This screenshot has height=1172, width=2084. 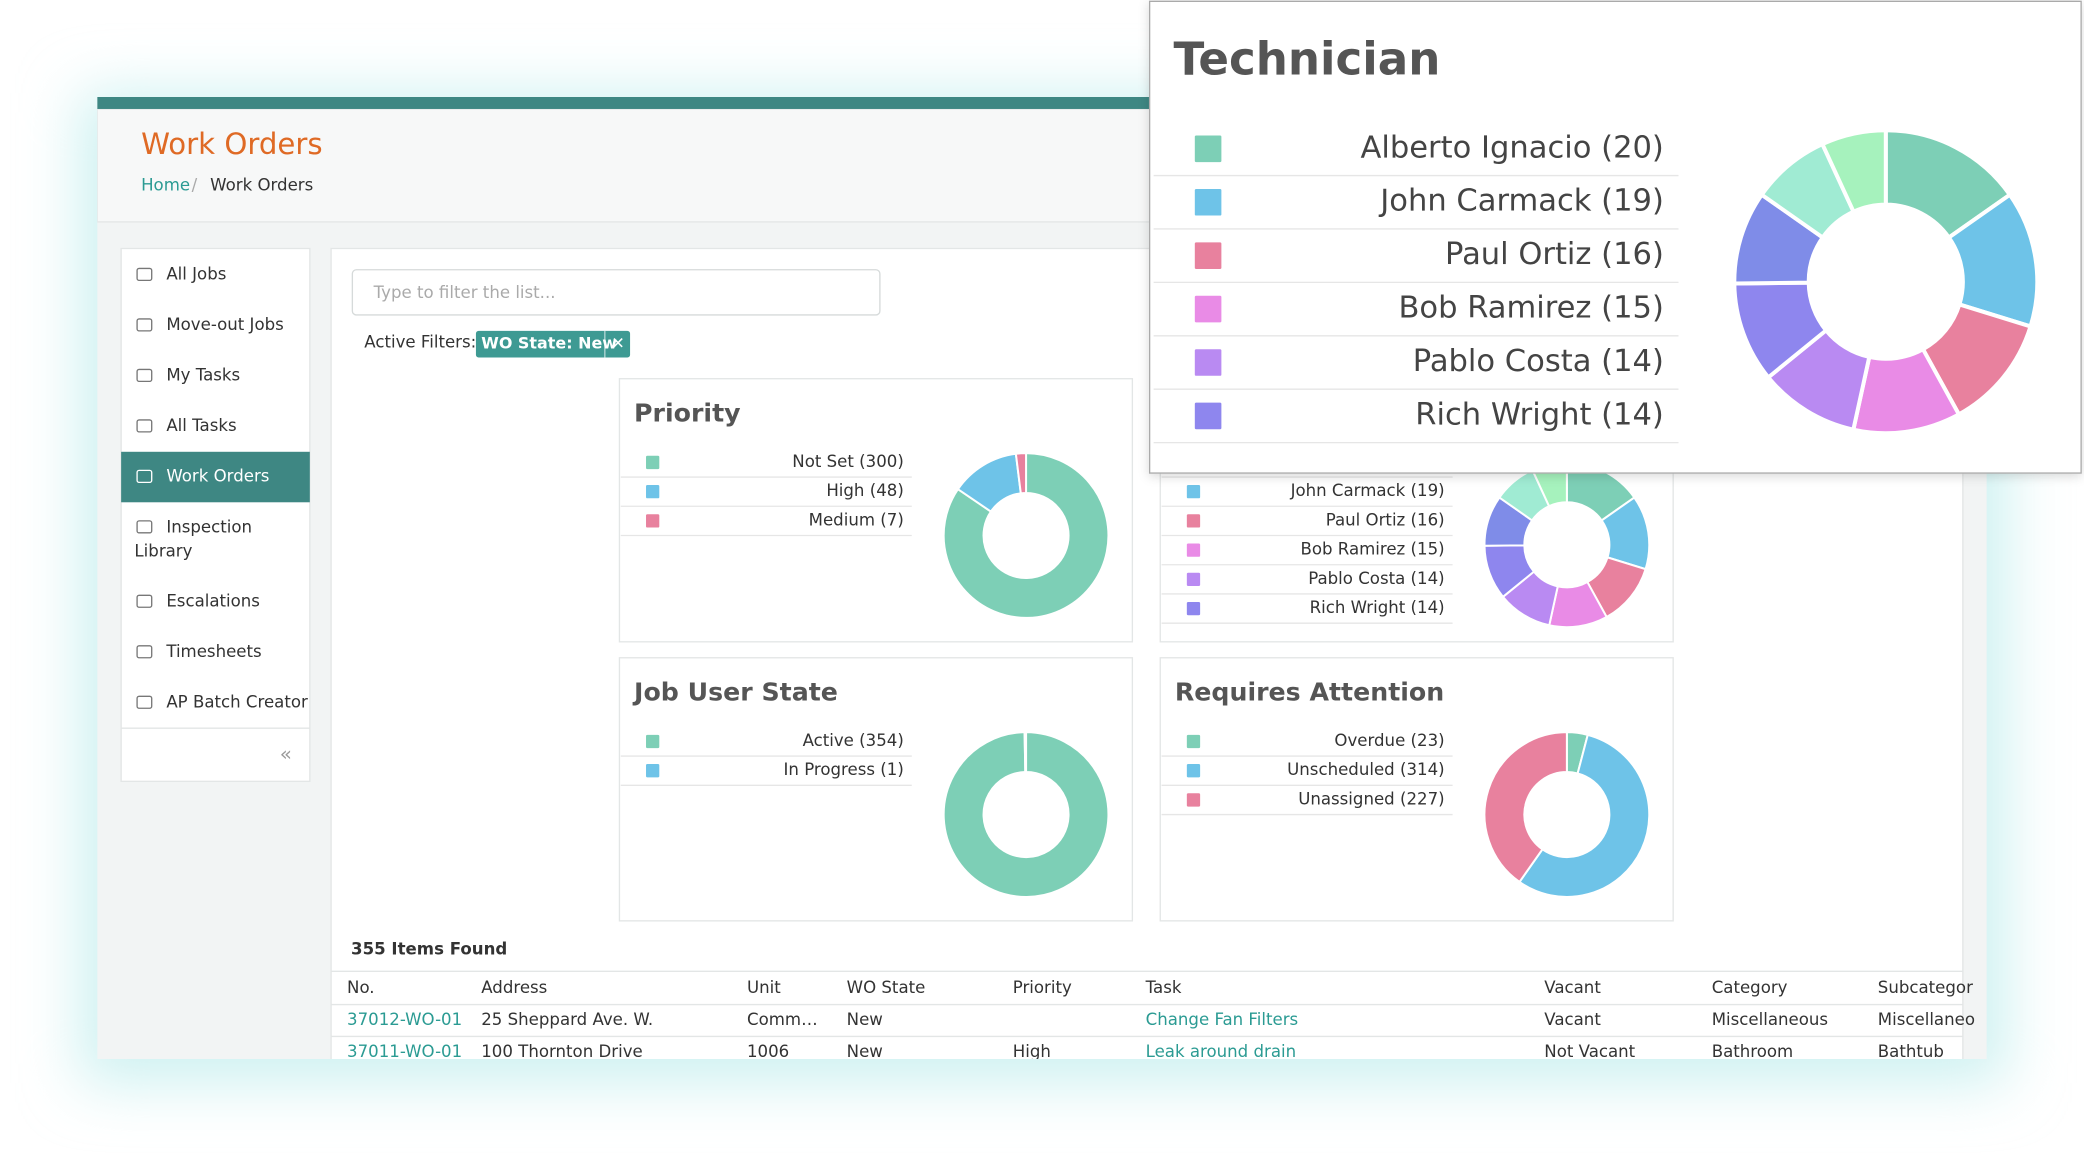 What do you see at coordinates (196, 274) in the screenshot?
I see `sidebar-item: All Jobs` at bounding box center [196, 274].